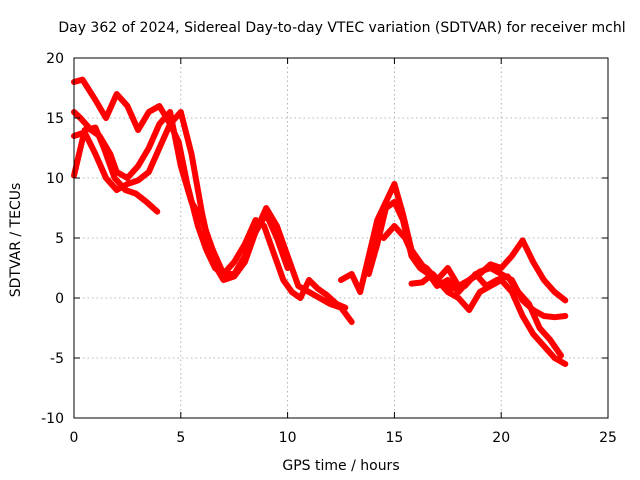  Describe the element at coordinates (59, 239) in the screenshot. I see `y-tick-label: 5` at that location.